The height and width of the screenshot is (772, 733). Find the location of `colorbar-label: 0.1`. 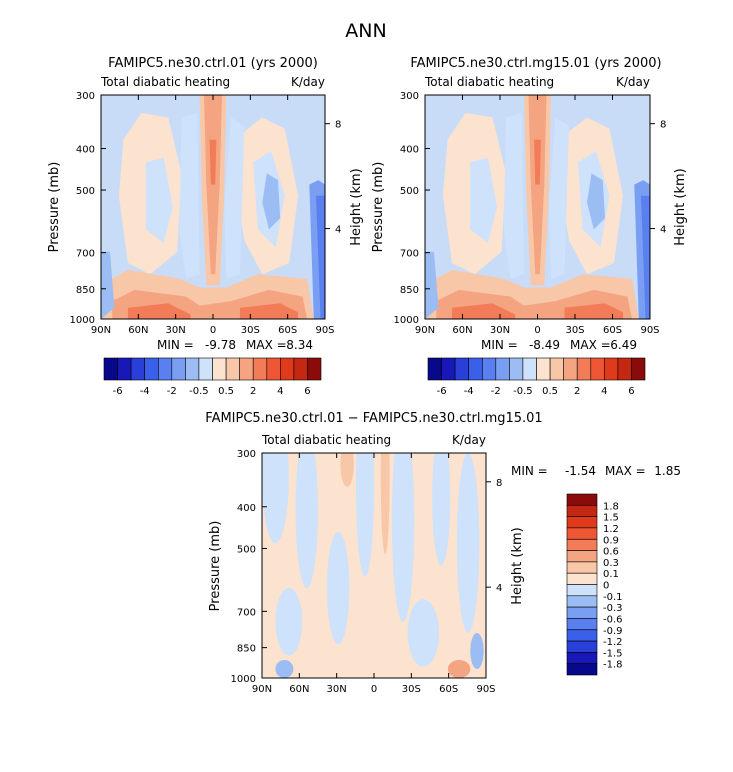

colorbar-label: 0.1 is located at coordinates (611, 574).